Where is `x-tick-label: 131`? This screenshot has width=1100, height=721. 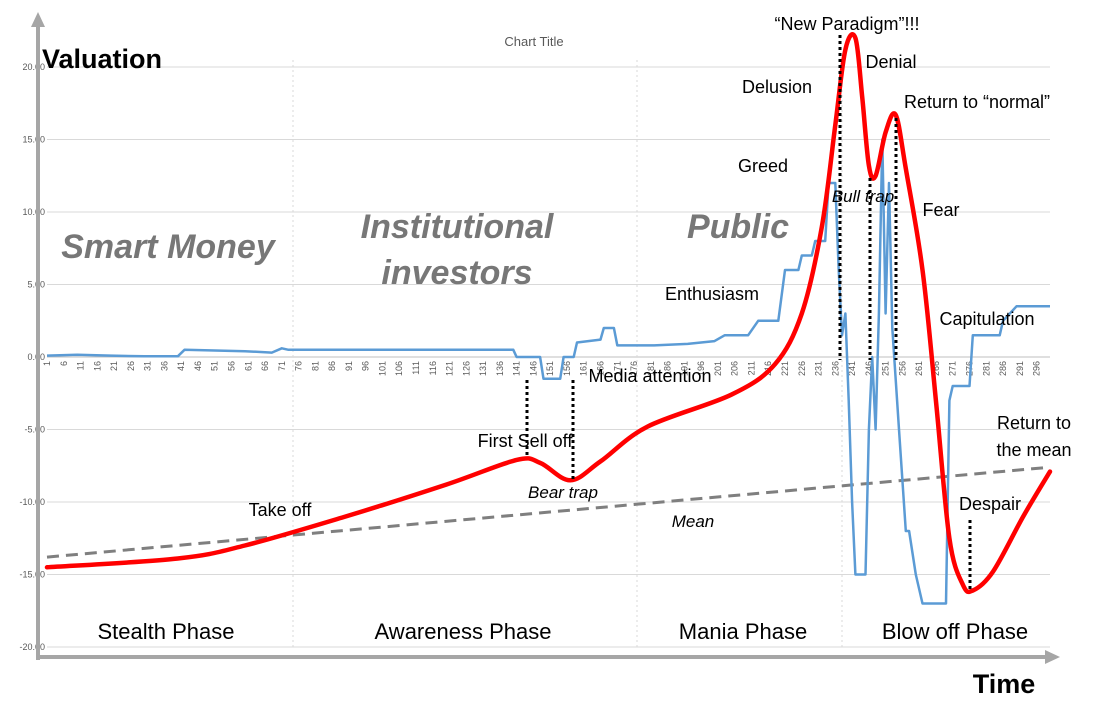 x-tick-label: 131 is located at coordinates (483, 368).